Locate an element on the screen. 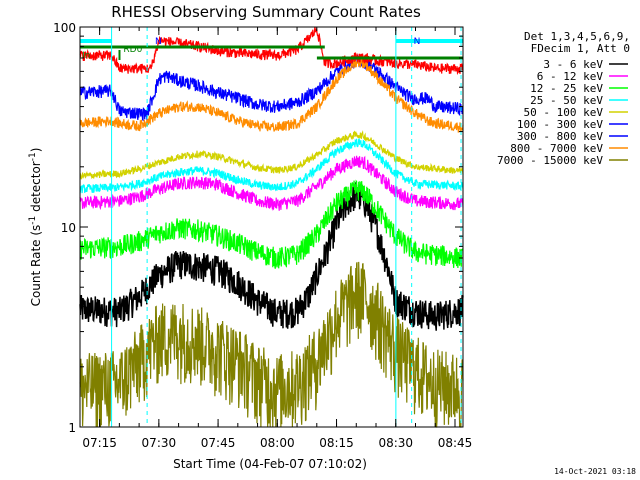 The width and height of the screenshot is (640, 480). x-tick-label: 07:30 is located at coordinates (159, 443).